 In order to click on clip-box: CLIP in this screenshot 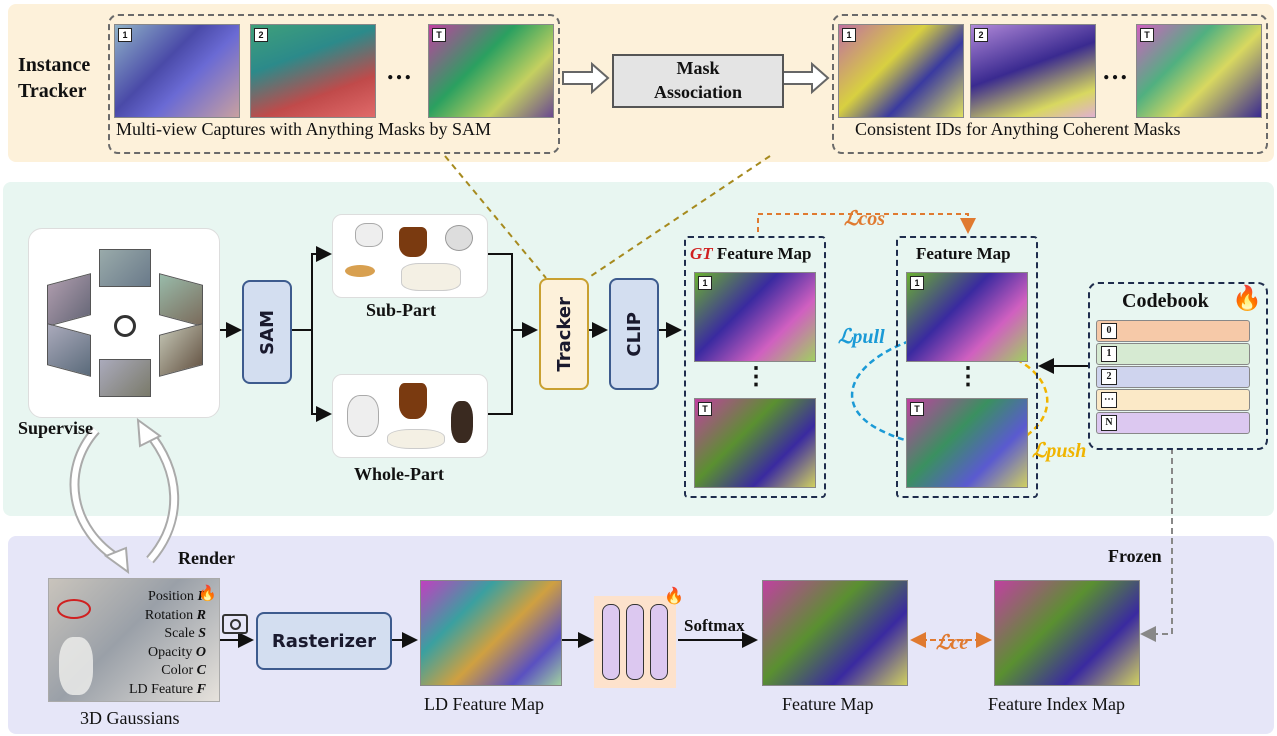, I will do `click(634, 334)`.